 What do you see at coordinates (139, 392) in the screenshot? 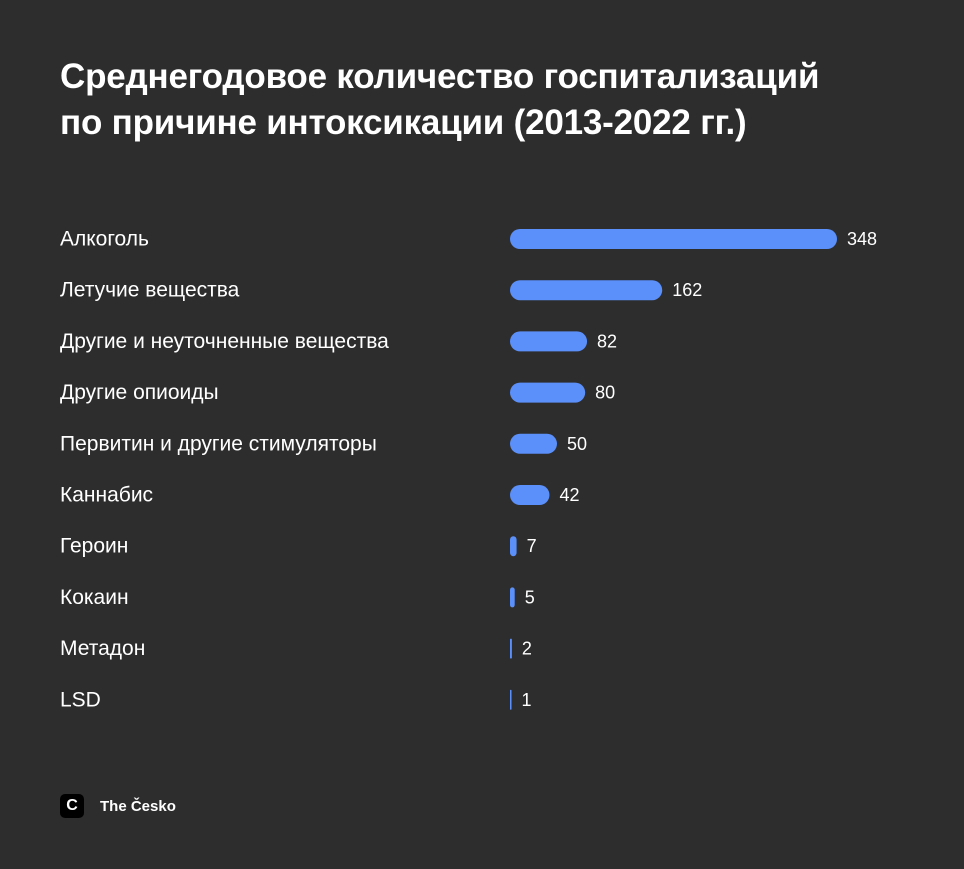
I see `category-label-4: Другие опиоиды` at bounding box center [139, 392].